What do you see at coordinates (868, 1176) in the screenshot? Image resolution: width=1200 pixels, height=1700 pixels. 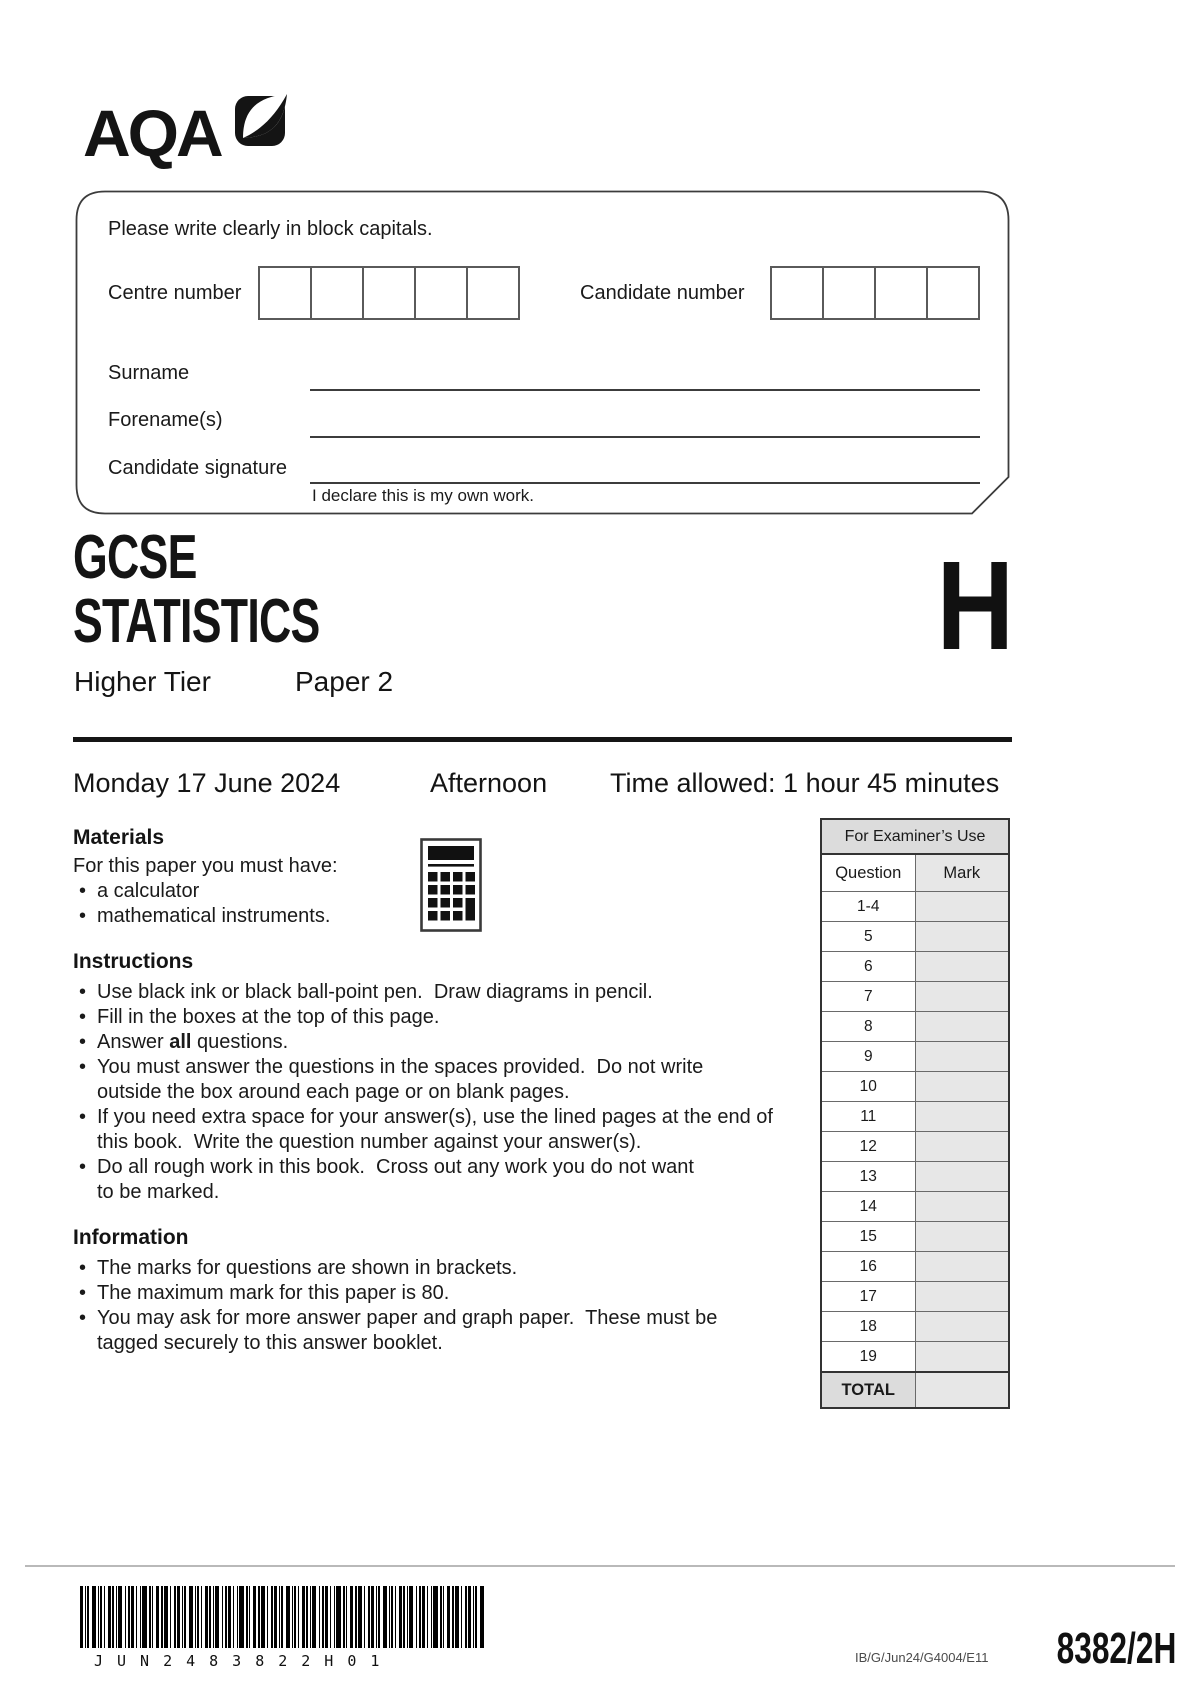 I see `question-number-cell: 13` at bounding box center [868, 1176].